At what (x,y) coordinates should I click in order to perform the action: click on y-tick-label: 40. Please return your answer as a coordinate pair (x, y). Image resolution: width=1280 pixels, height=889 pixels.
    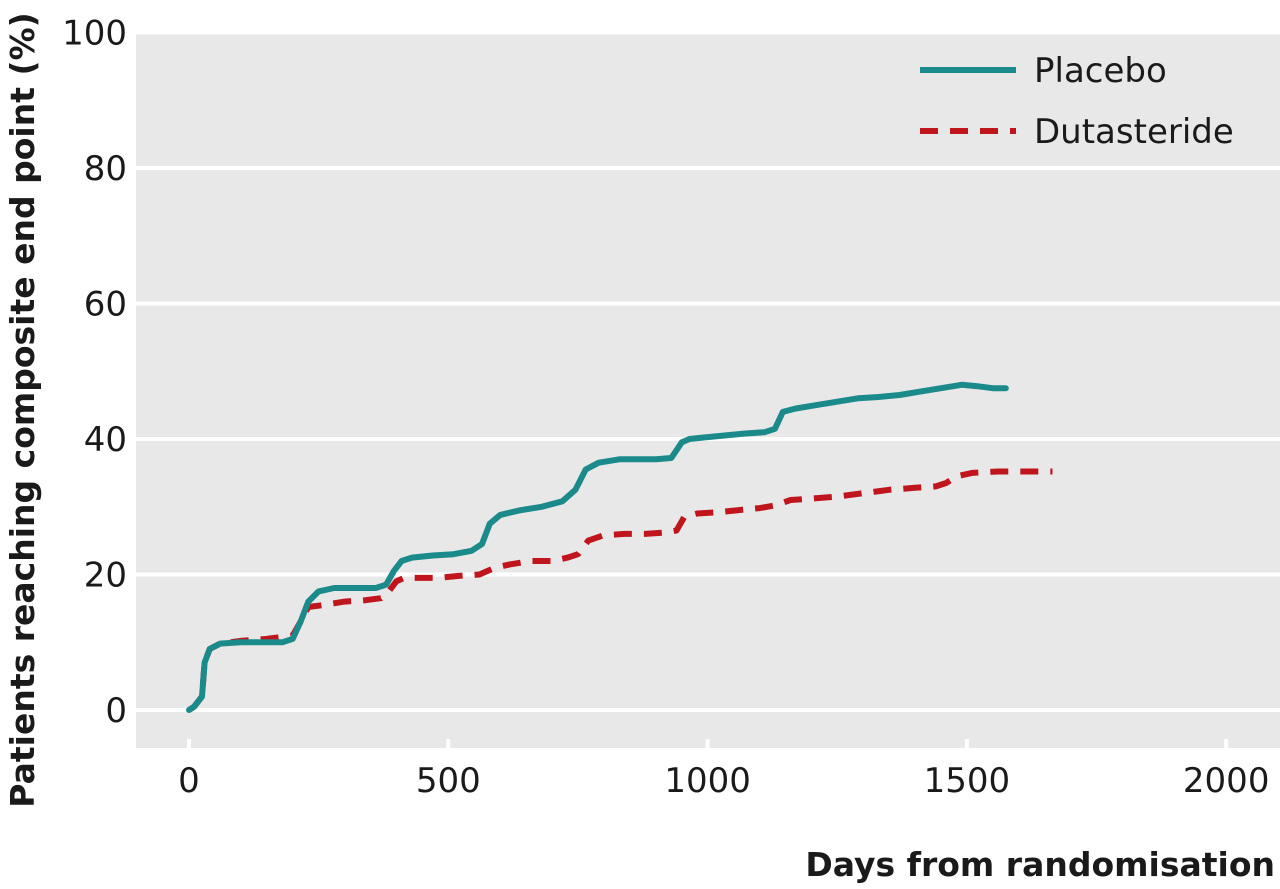
    Looking at the image, I should click on (105, 440).